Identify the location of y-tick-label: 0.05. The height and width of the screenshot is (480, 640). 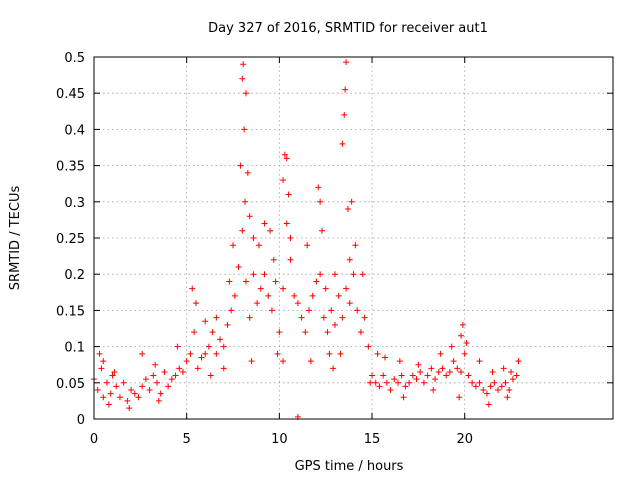
(70, 384).